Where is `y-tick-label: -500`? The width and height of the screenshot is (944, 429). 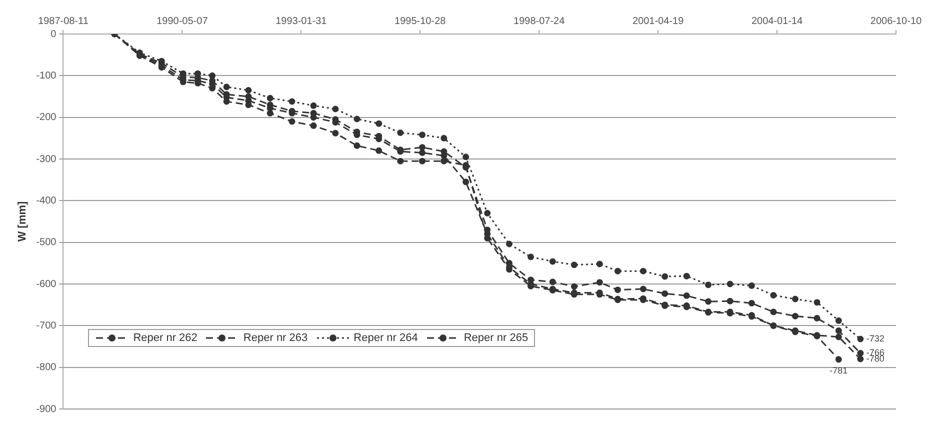 y-tick-label: -500 is located at coordinates (46, 242).